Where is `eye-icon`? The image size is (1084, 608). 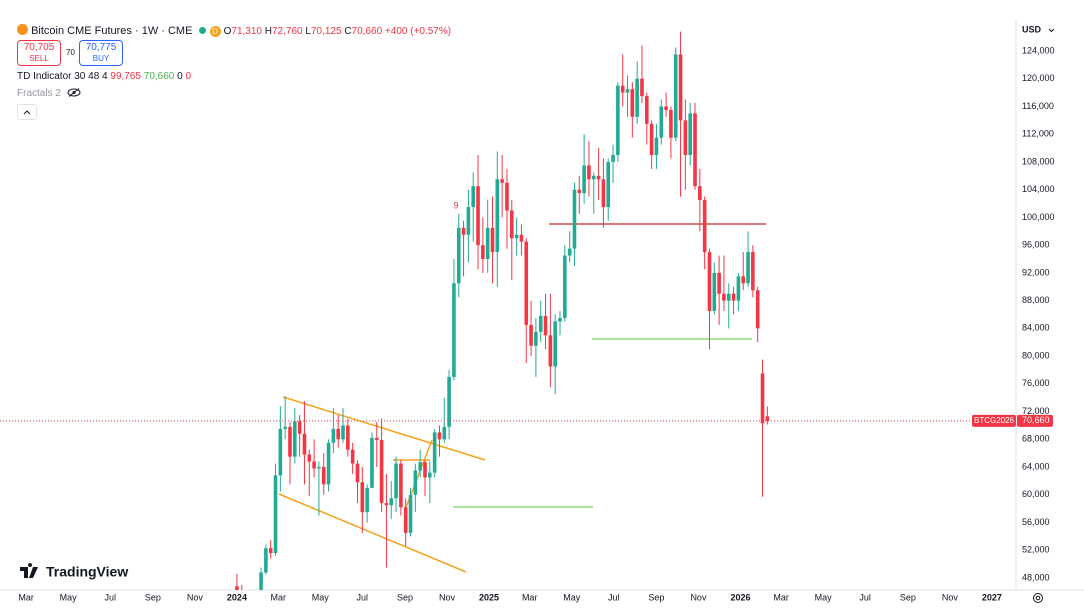 eye-icon is located at coordinates (74, 92).